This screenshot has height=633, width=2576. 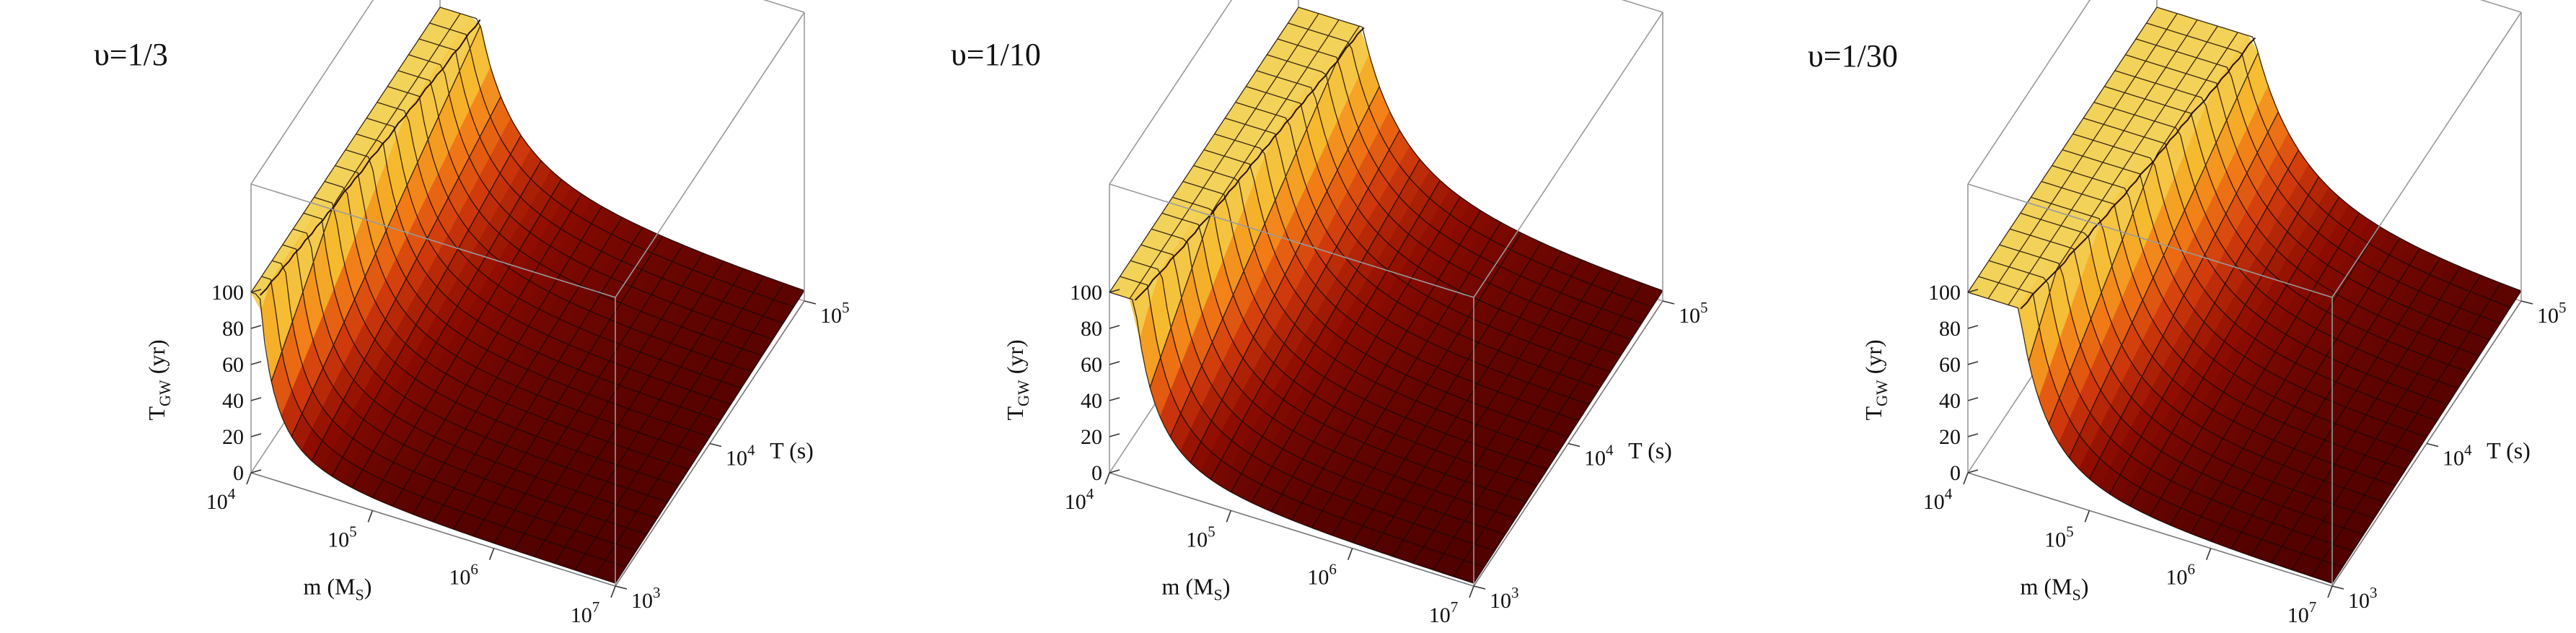 What do you see at coordinates (996, 54) in the screenshot?
I see `panel-title: υ=1/10` at bounding box center [996, 54].